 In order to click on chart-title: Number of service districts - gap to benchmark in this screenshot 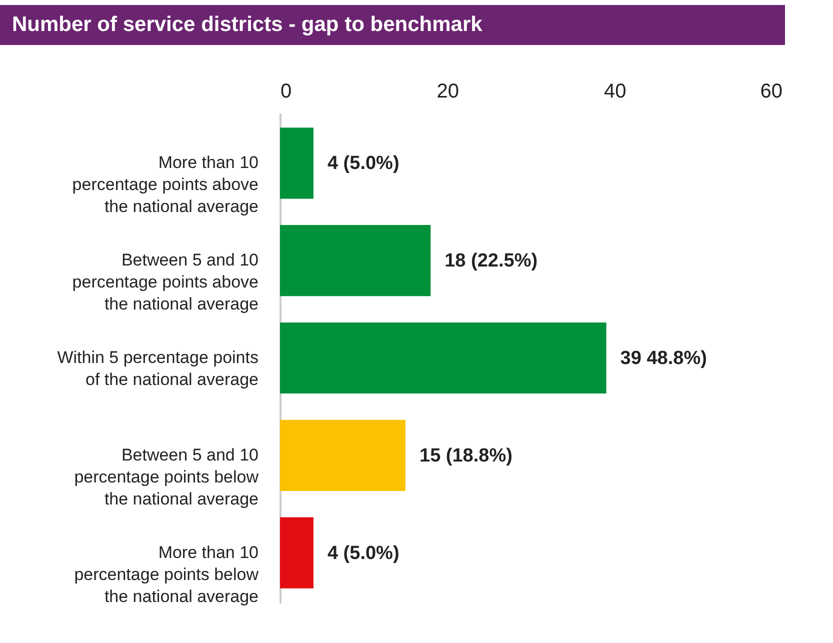, I will do `click(247, 24)`.